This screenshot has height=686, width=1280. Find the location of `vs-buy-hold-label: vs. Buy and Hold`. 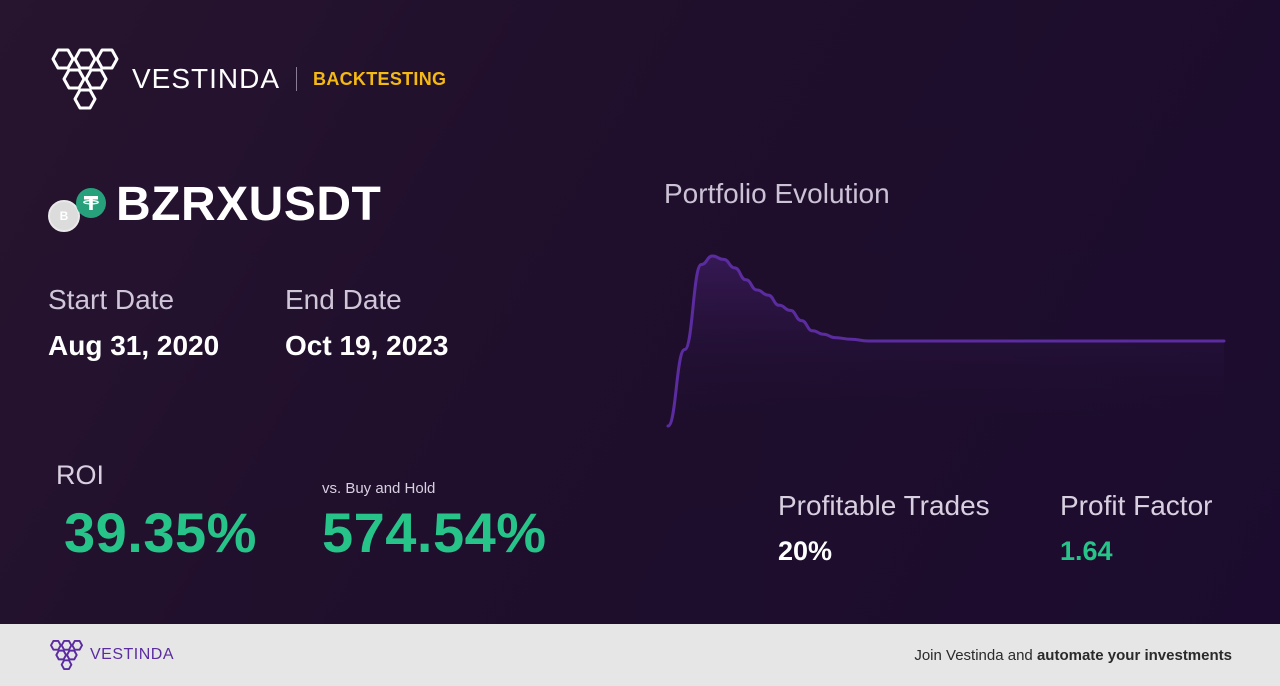

vs-buy-hold-label: vs. Buy and Hold is located at coordinates (379, 488).